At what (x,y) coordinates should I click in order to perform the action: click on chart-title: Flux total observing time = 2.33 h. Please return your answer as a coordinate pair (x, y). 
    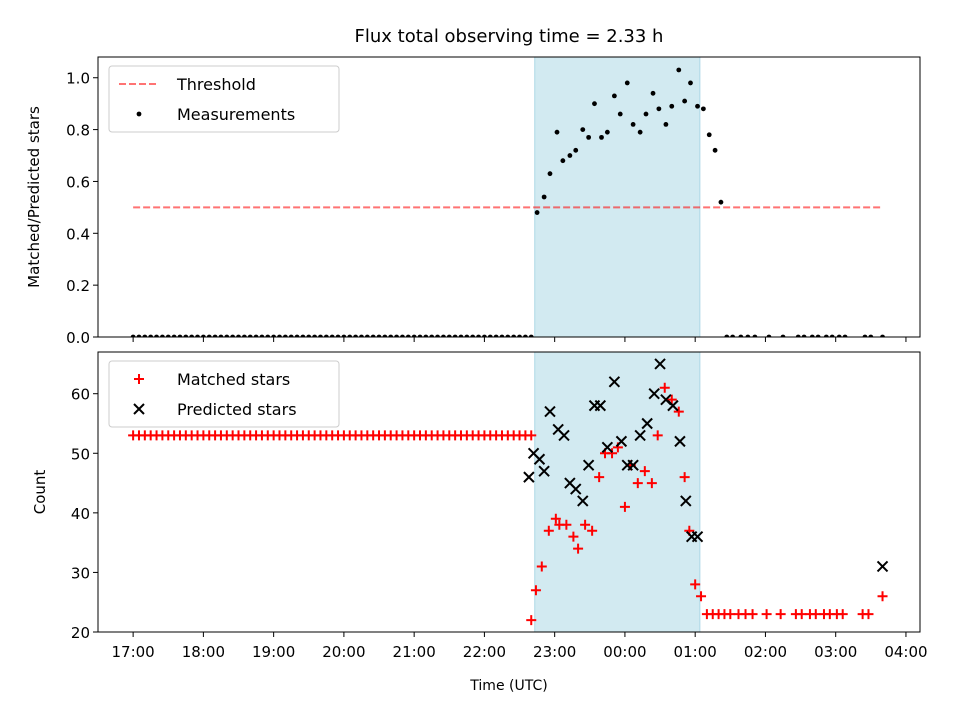
    Looking at the image, I should click on (509, 36).